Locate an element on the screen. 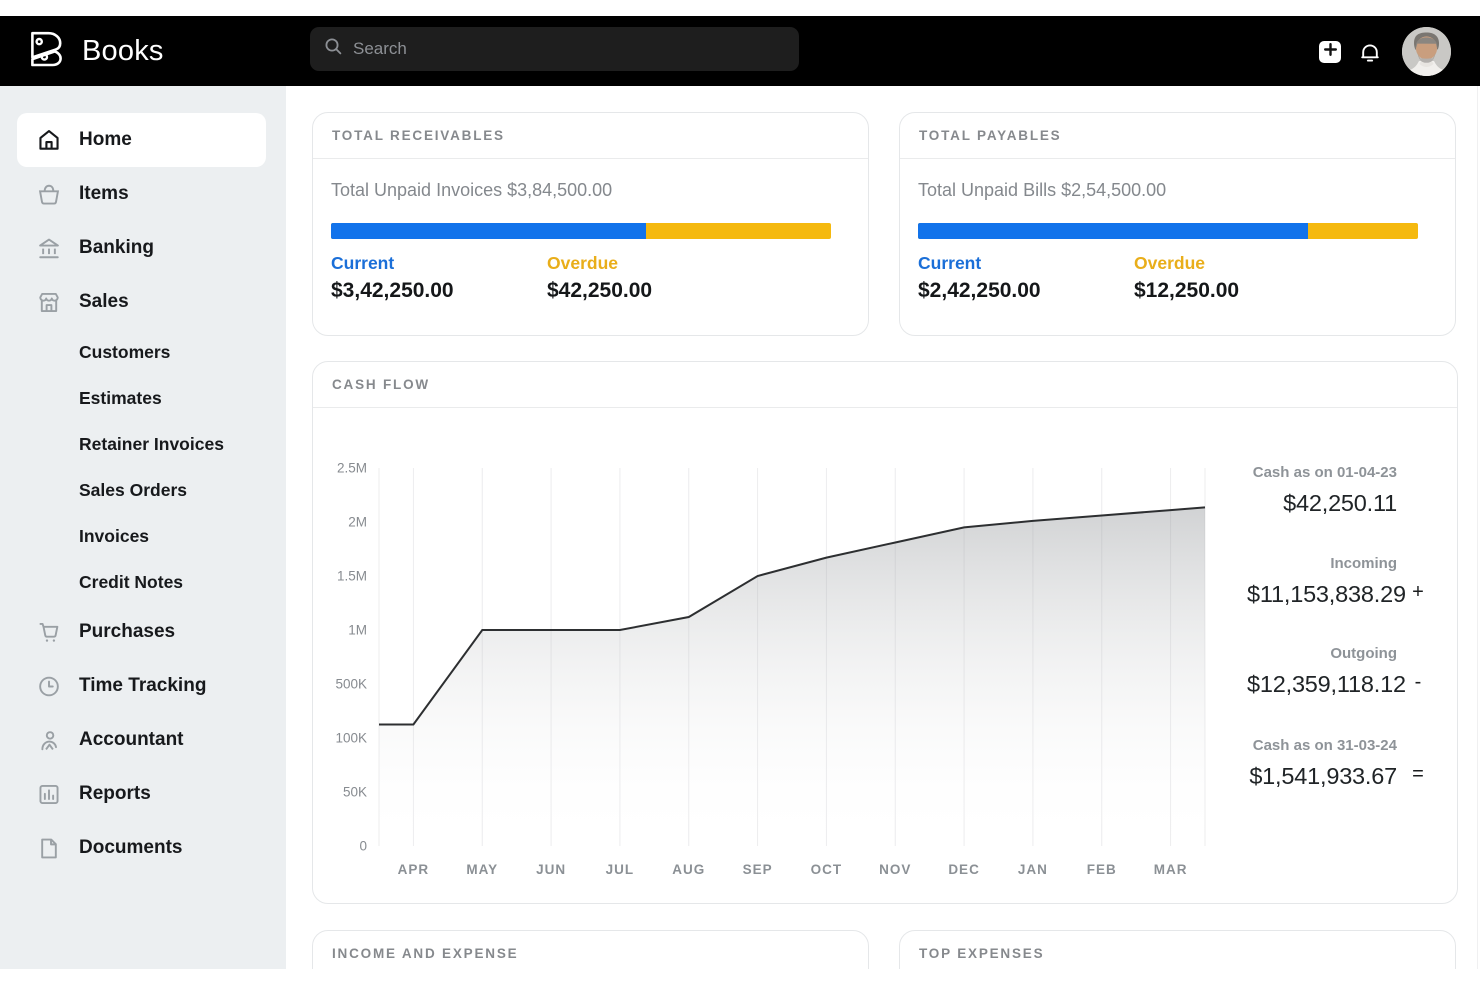 The image size is (1480, 987). search-input: Search is located at coordinates (554, 49).